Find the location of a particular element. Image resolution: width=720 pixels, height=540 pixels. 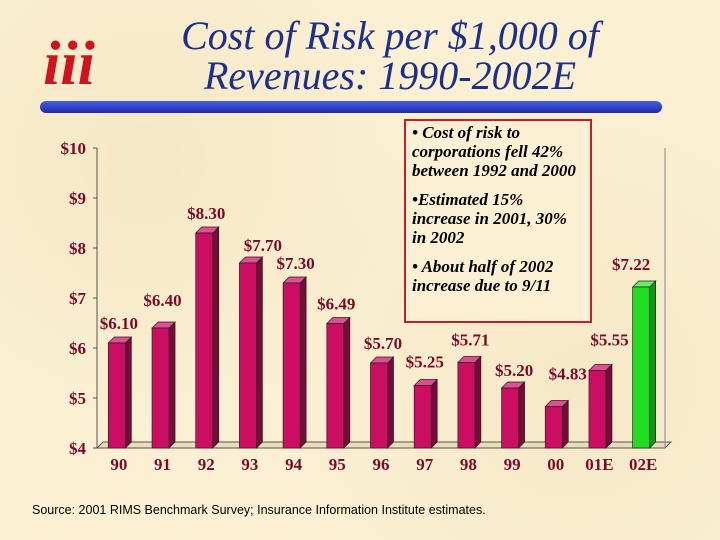

iii-logo: iii is located at coordinates (69, 62).